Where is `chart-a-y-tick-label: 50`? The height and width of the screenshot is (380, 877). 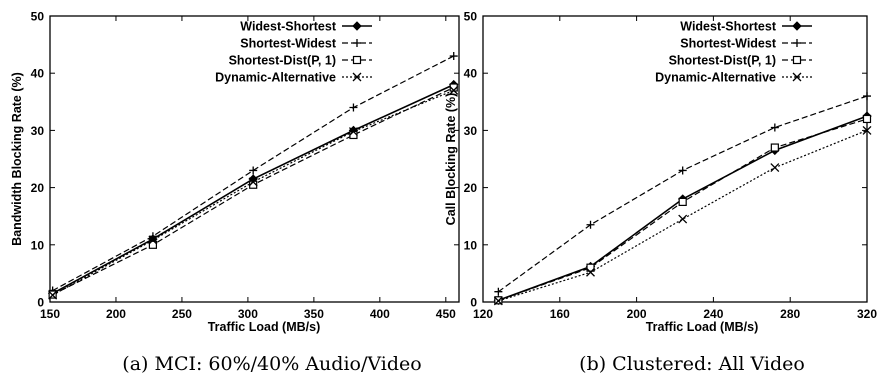 chart-a-y-tick-label: 50 is located at coordinates (38, 17).